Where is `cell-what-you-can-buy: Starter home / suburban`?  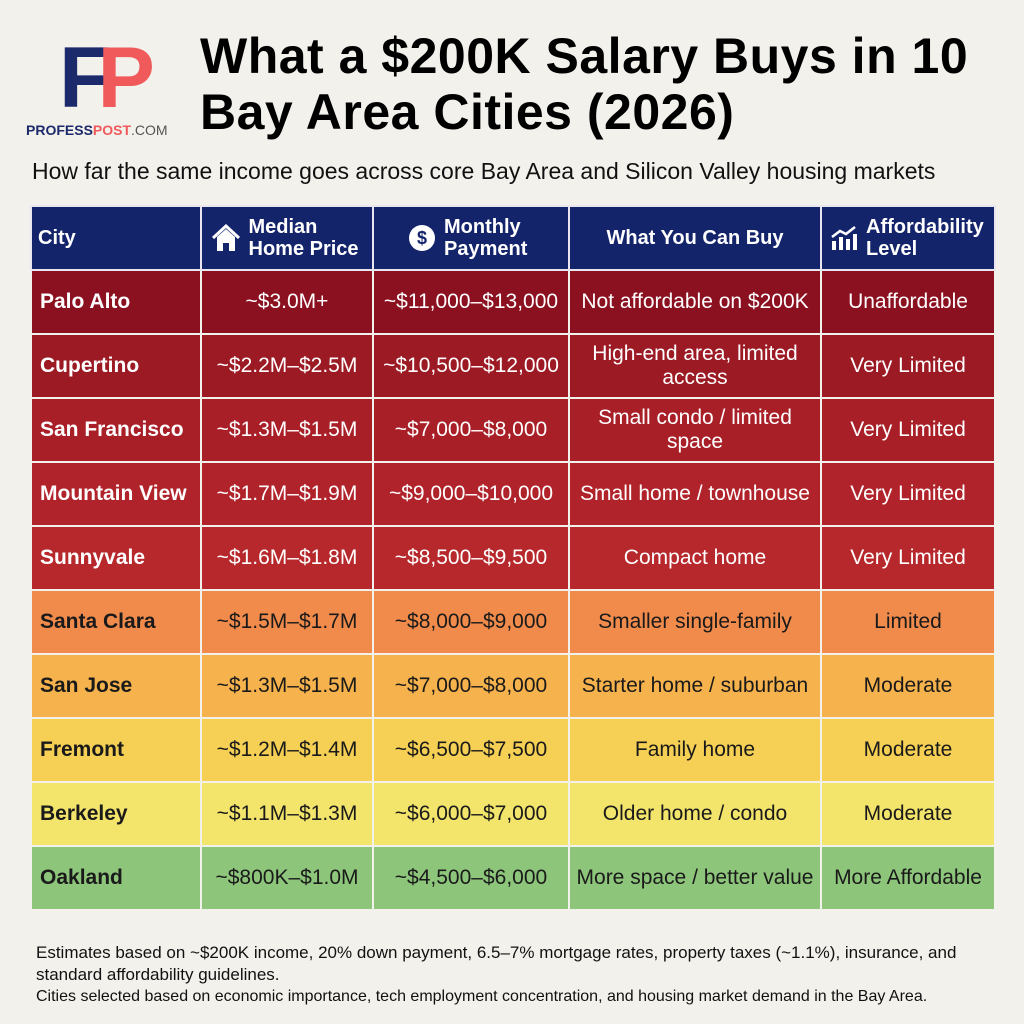
cell-what-you-can-buy: Starter home / suburban is located at coordinates (695, 686).